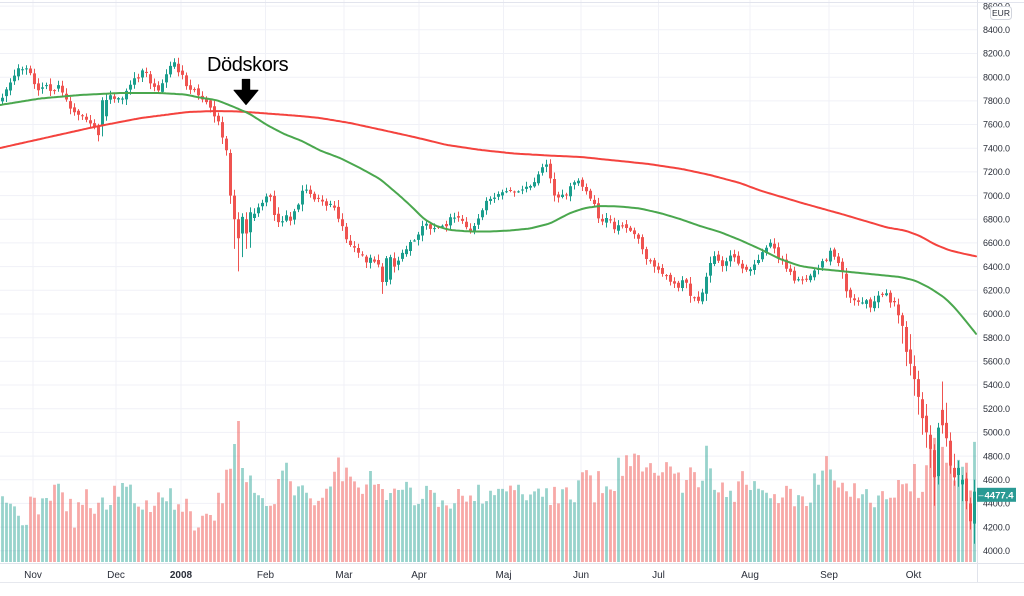  What do you see at coordinates (914, 575) in the screenshot?
I see `svg-text: Okt` at bounding box center [914, 575].